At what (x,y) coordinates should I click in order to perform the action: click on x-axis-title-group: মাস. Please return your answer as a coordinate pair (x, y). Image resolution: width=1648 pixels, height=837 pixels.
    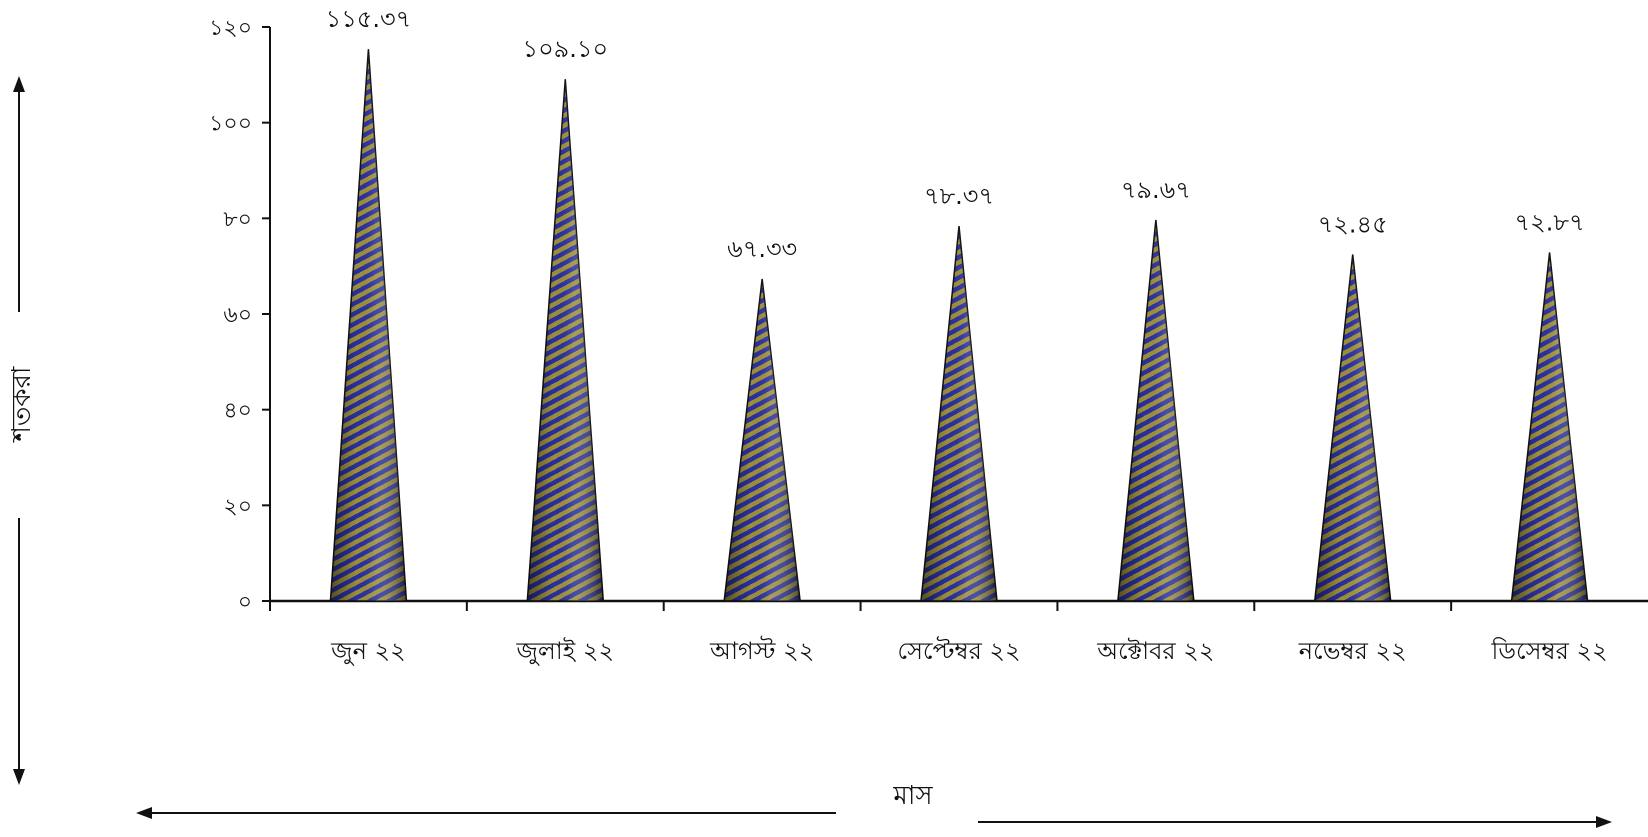
    Looking at the image, I should click on (874, 804).